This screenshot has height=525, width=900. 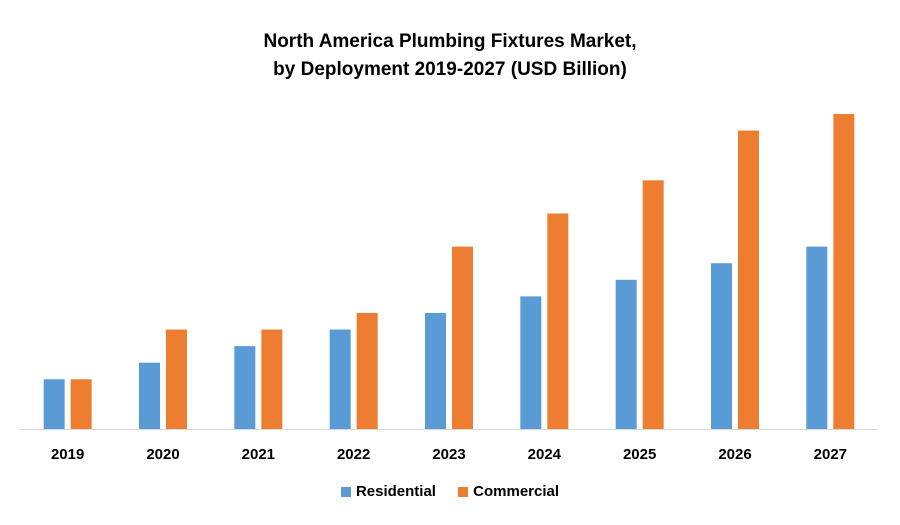 I want to click on legend-label-residential: Residential, so click(x=395, y=491).